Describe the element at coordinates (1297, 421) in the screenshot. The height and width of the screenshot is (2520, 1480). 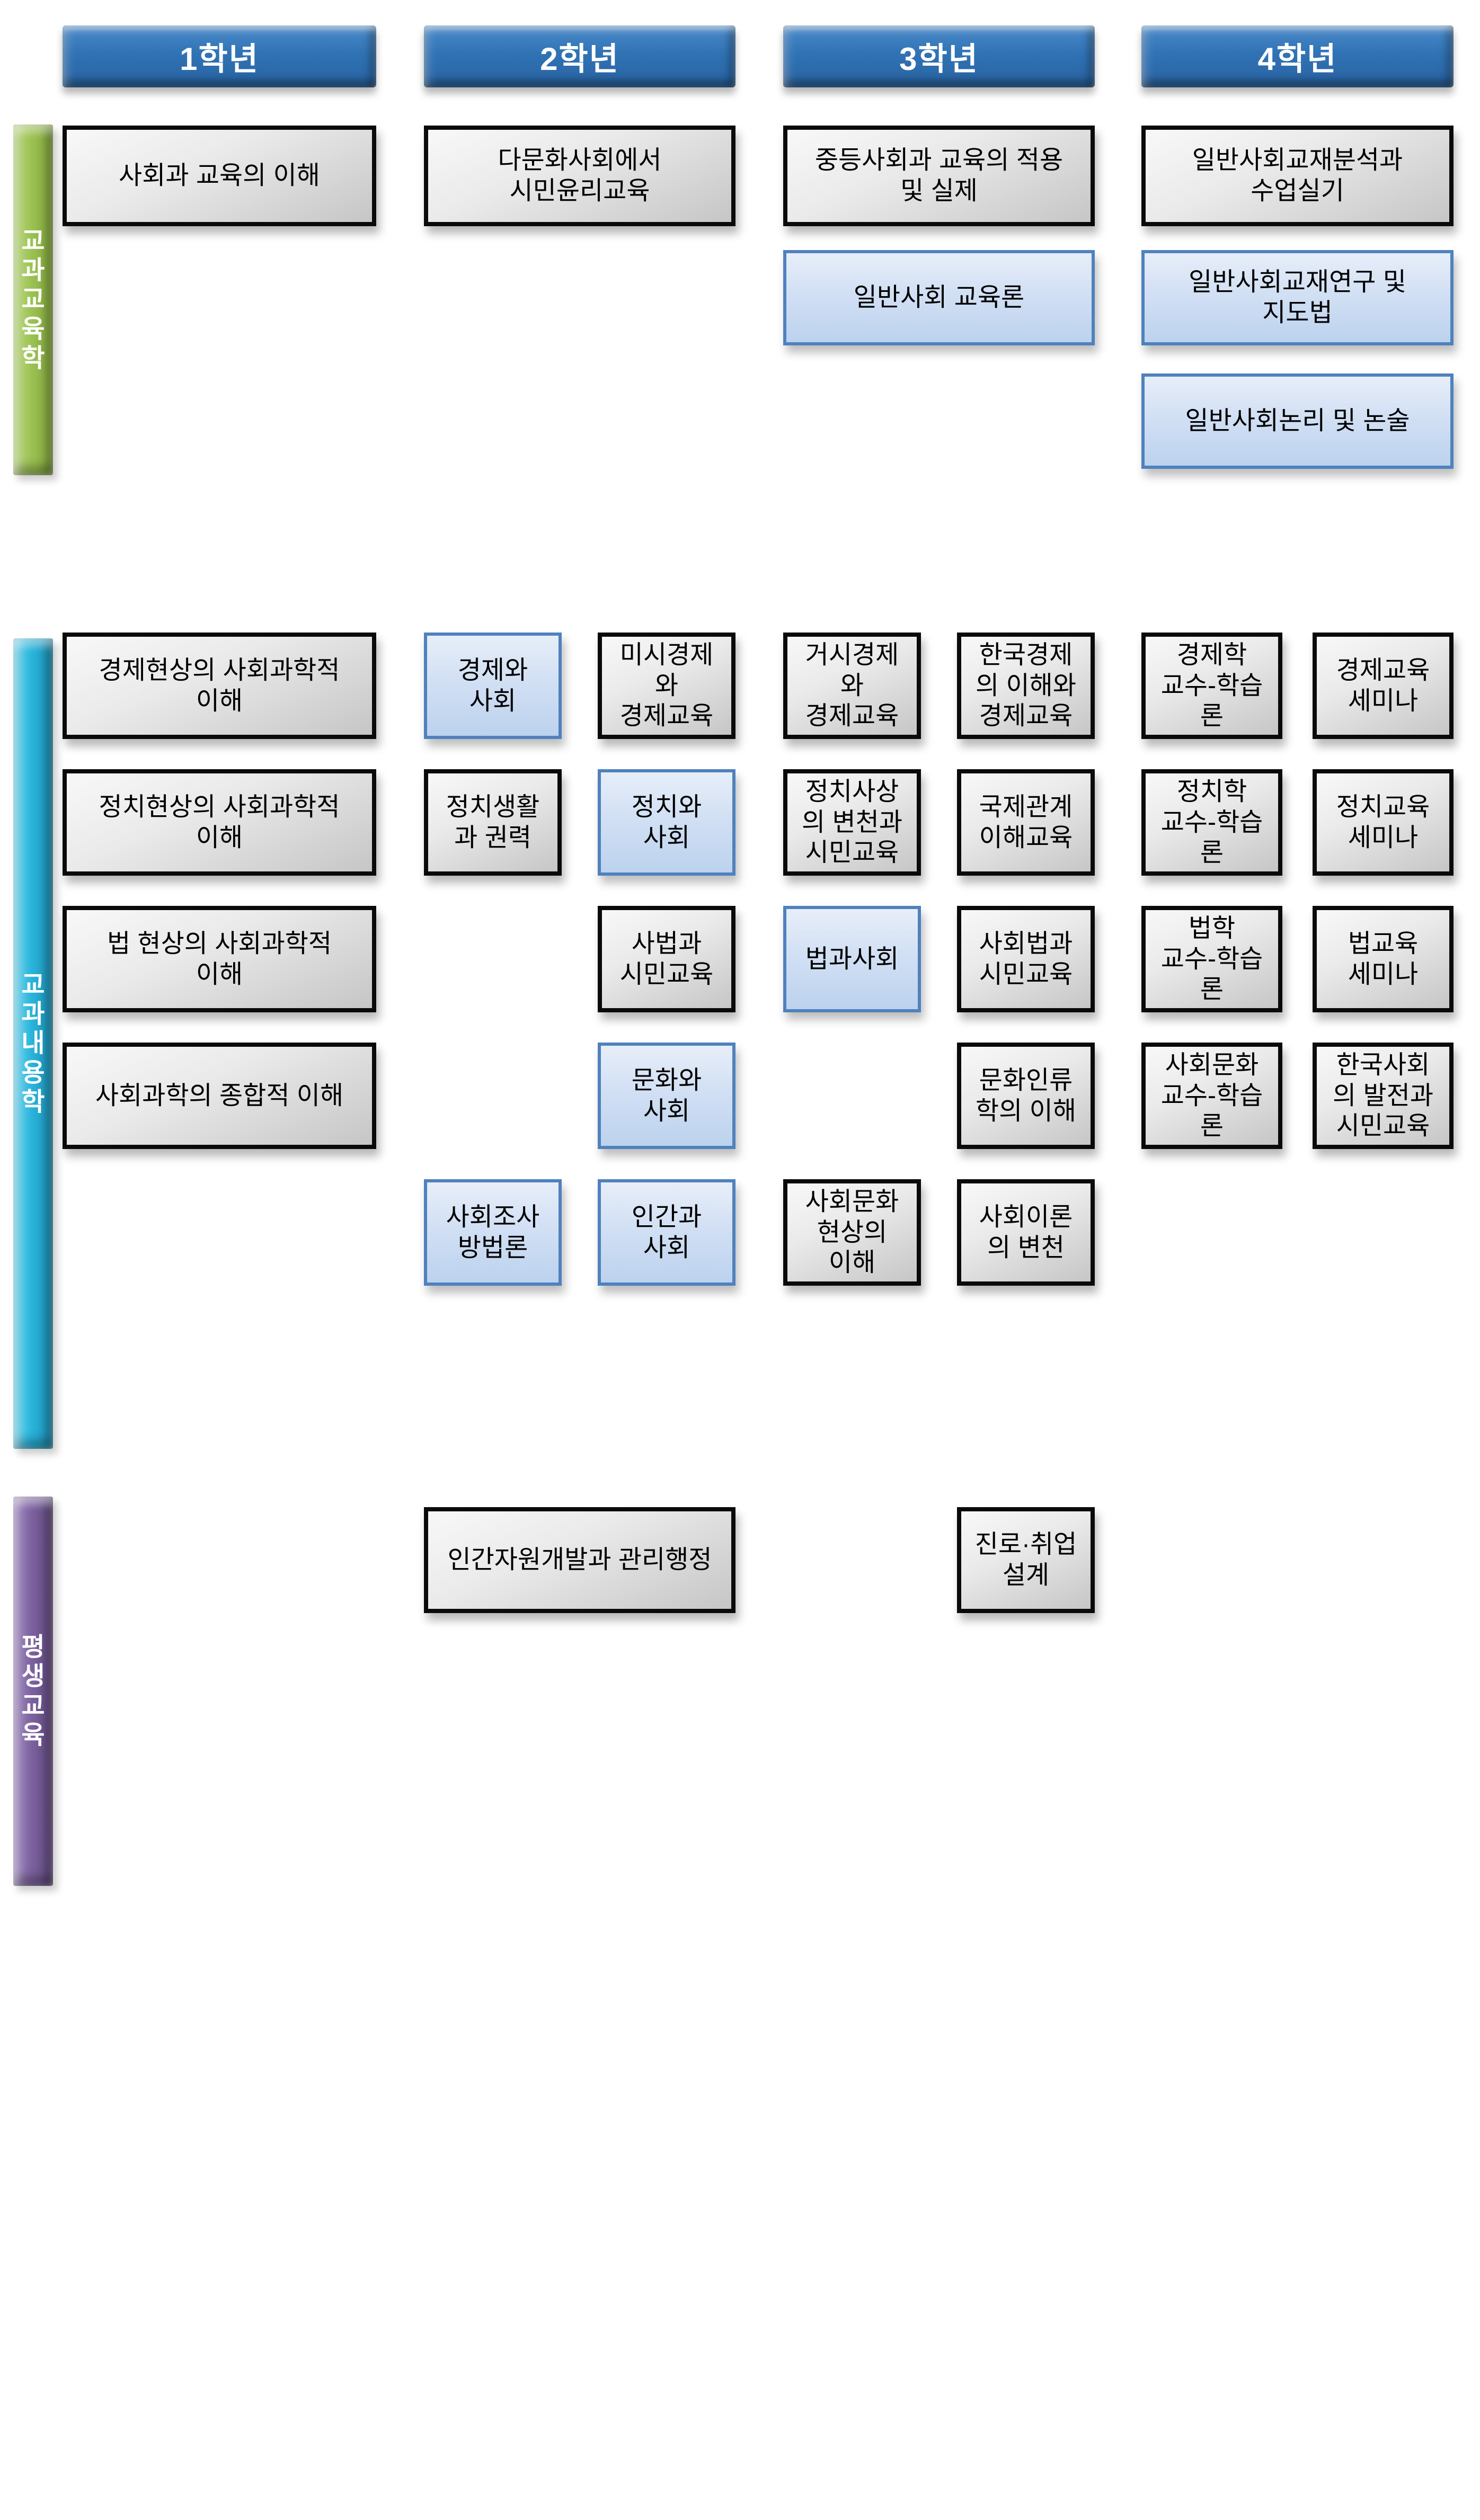
I see `course-box: 일반사회논리 및 논술` at that location.